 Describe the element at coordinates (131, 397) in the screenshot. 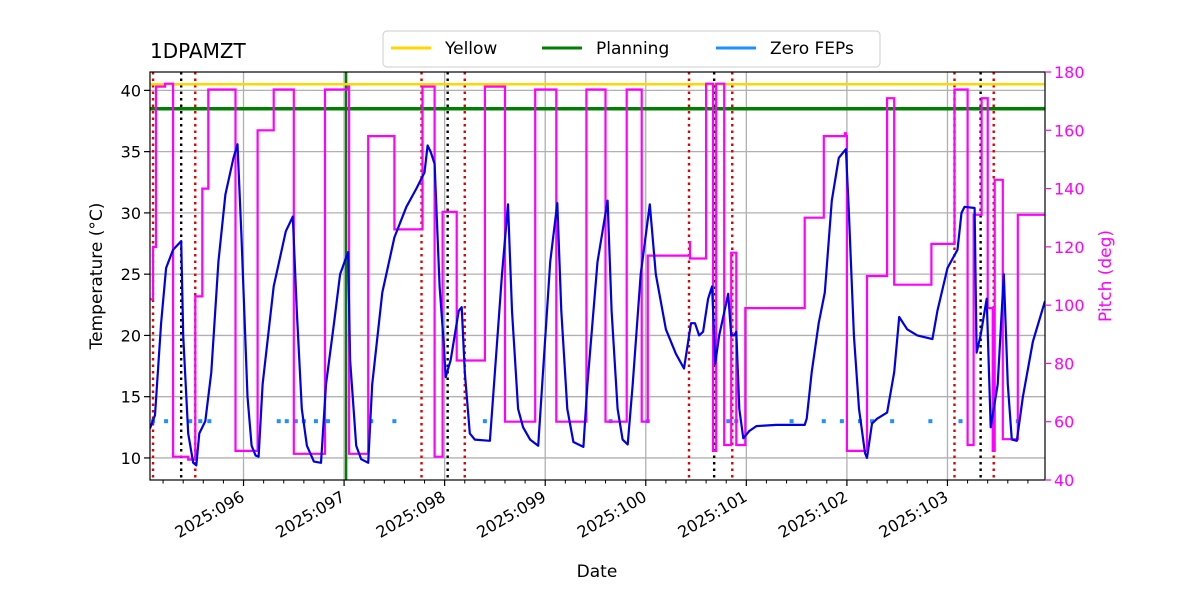

I see `left-y-tick-label: 15` at that location.